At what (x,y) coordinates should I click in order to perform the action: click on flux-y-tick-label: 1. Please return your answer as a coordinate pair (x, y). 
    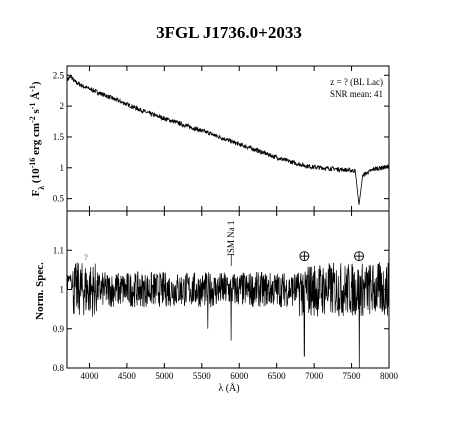
    Looking at the image, I should click on (62, 168).